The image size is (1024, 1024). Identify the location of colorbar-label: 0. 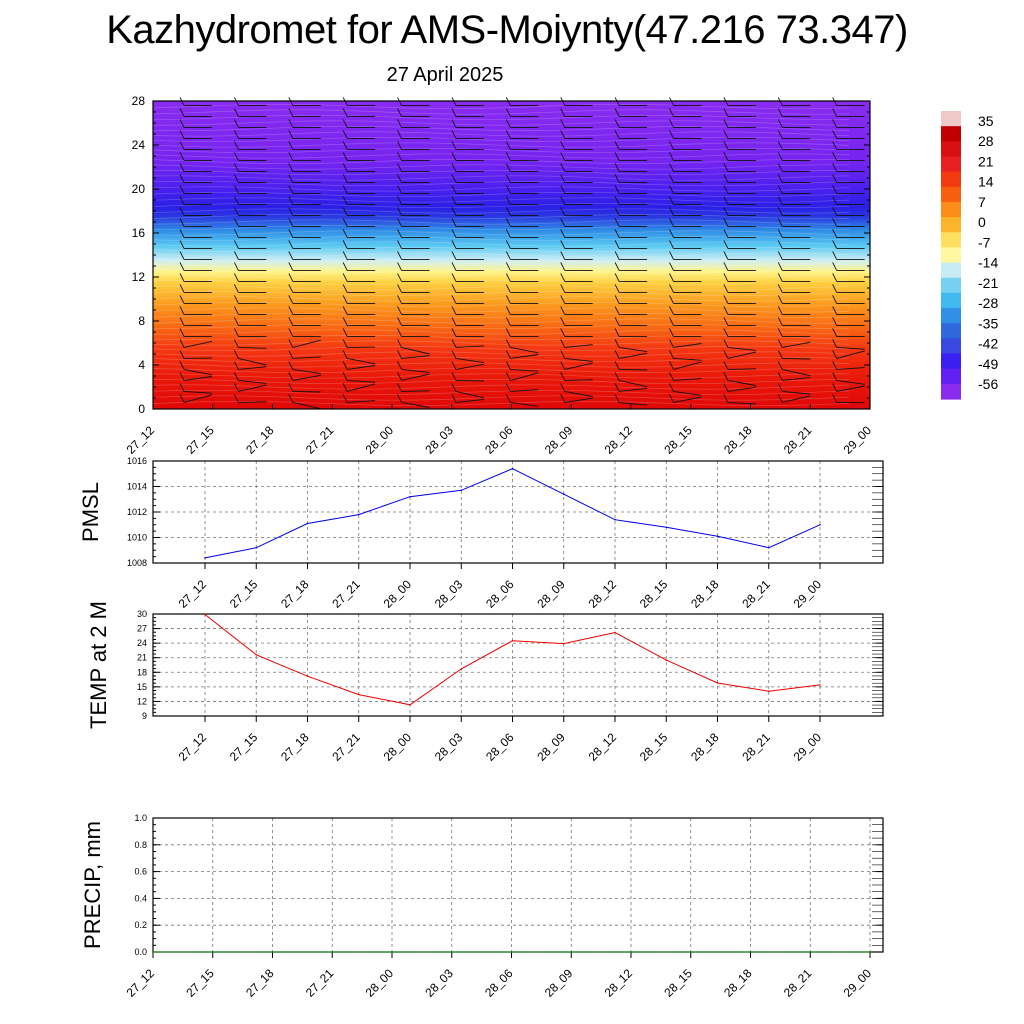
(982, 222).